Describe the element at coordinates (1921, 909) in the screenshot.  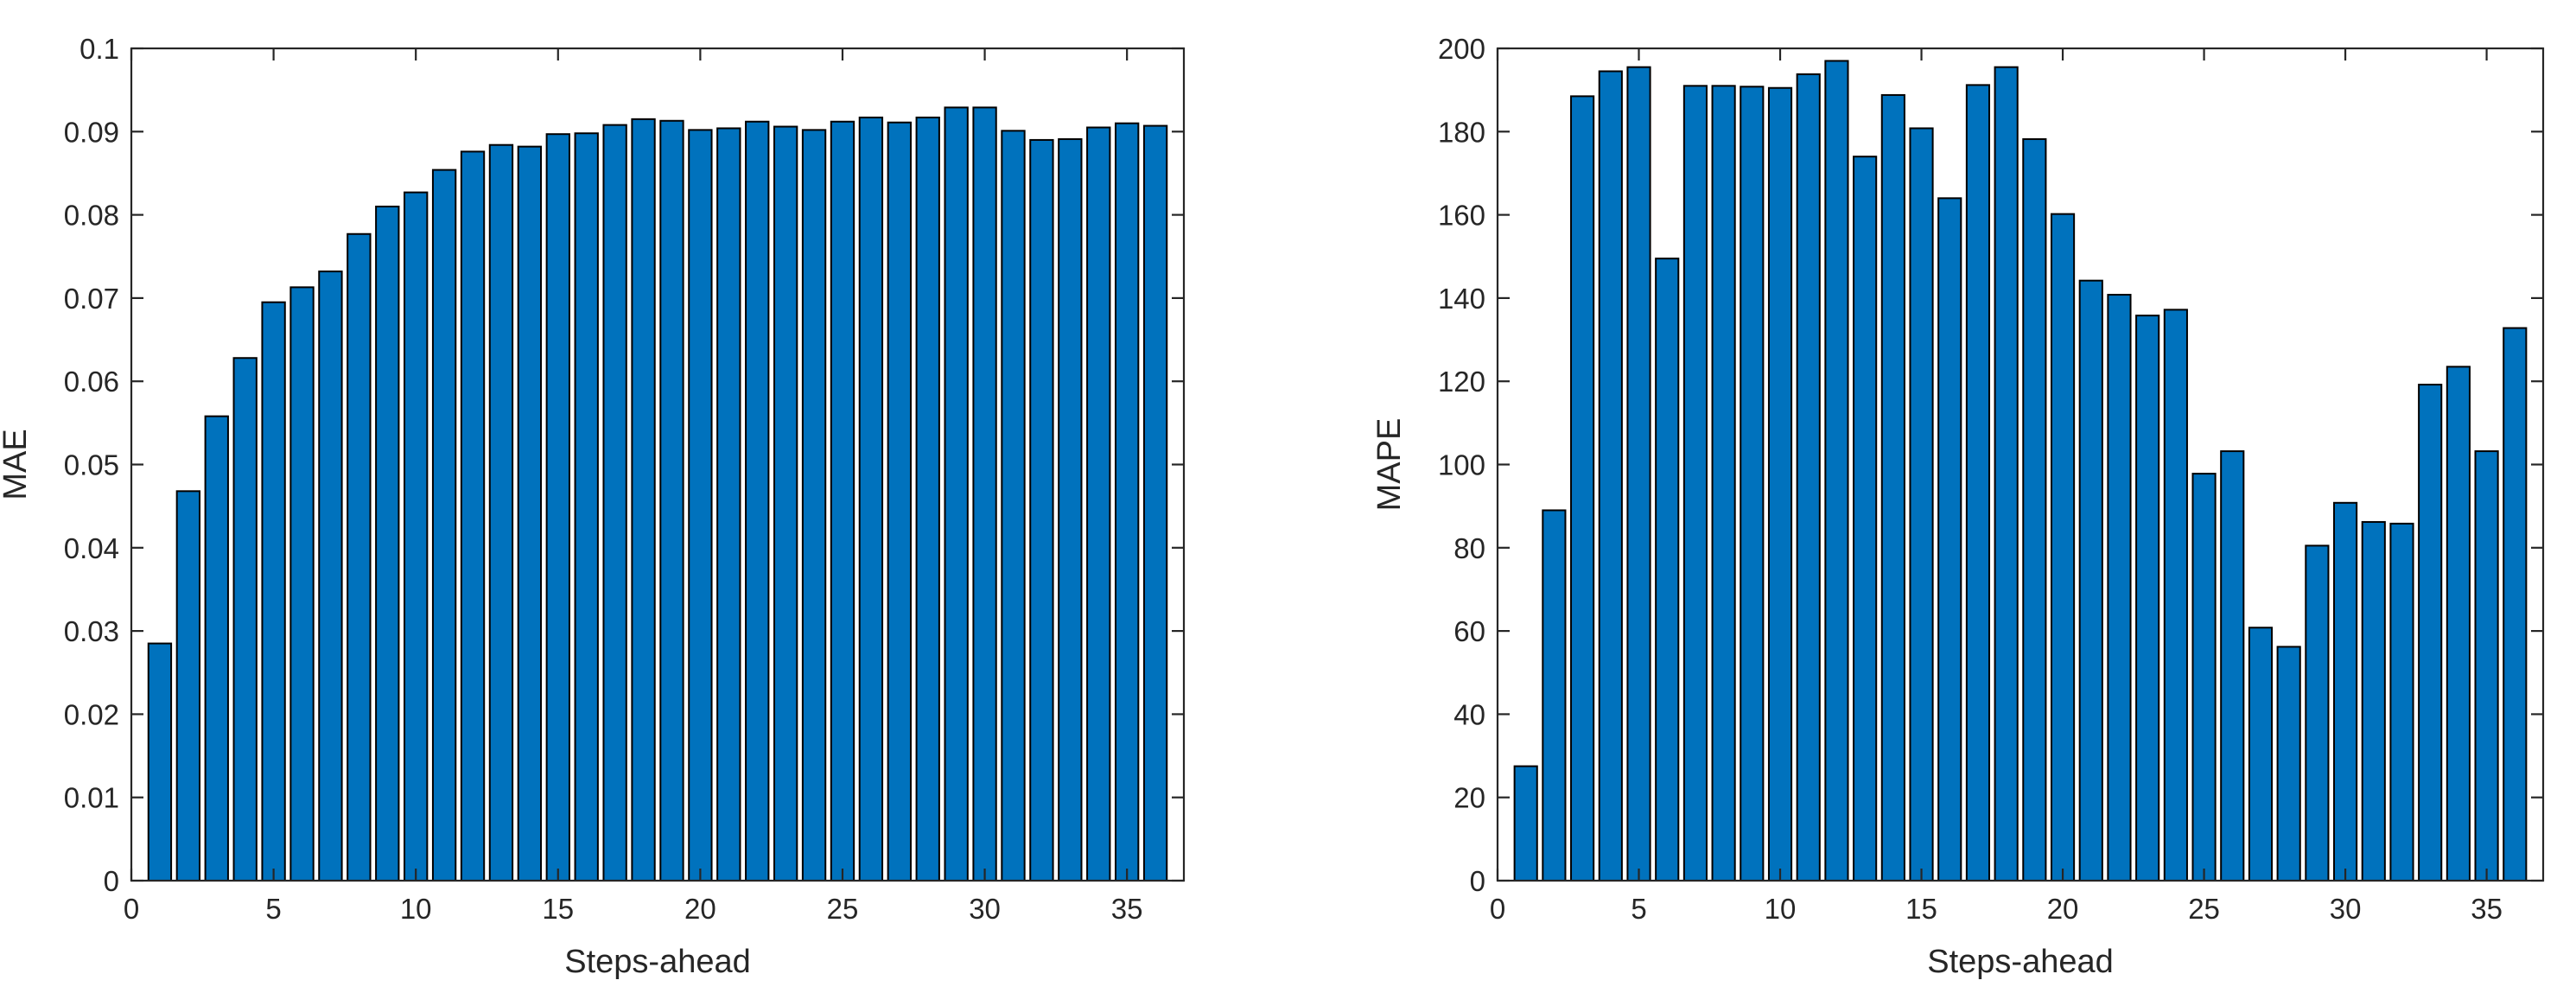
I see `mape-x-tick-label: 15` at that location.